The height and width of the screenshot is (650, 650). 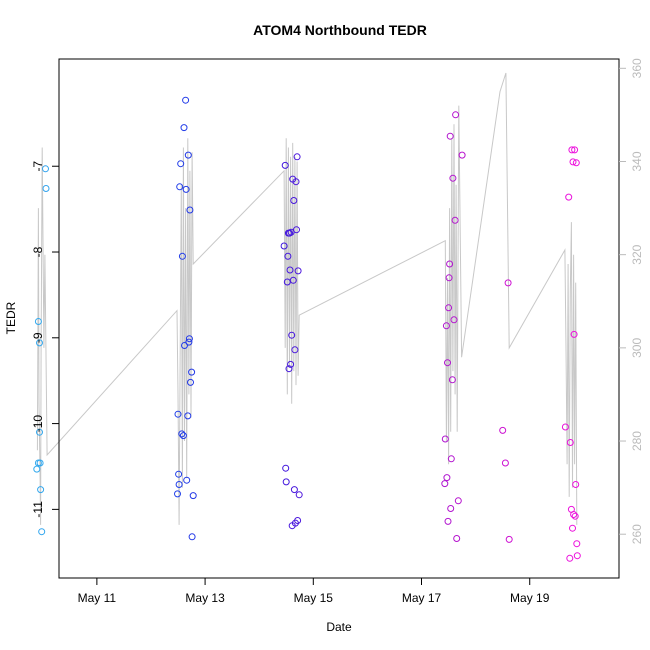 I want to click on y2-tick-label: 340, so click(x=637, y=161).